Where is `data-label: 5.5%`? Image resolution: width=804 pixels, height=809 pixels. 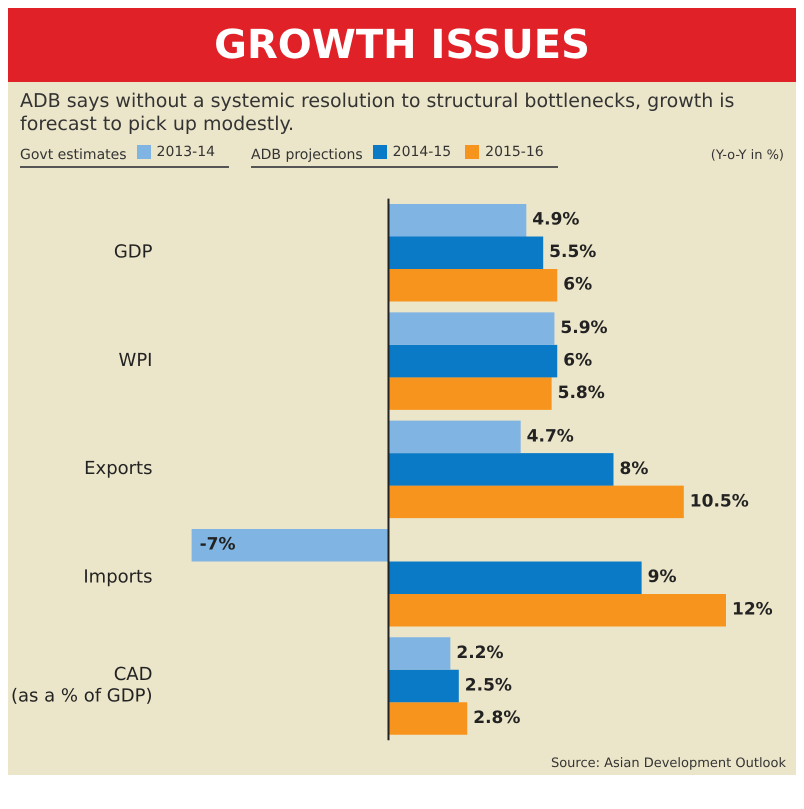
data-label: 5.5% is located at coordinates (572, 252).